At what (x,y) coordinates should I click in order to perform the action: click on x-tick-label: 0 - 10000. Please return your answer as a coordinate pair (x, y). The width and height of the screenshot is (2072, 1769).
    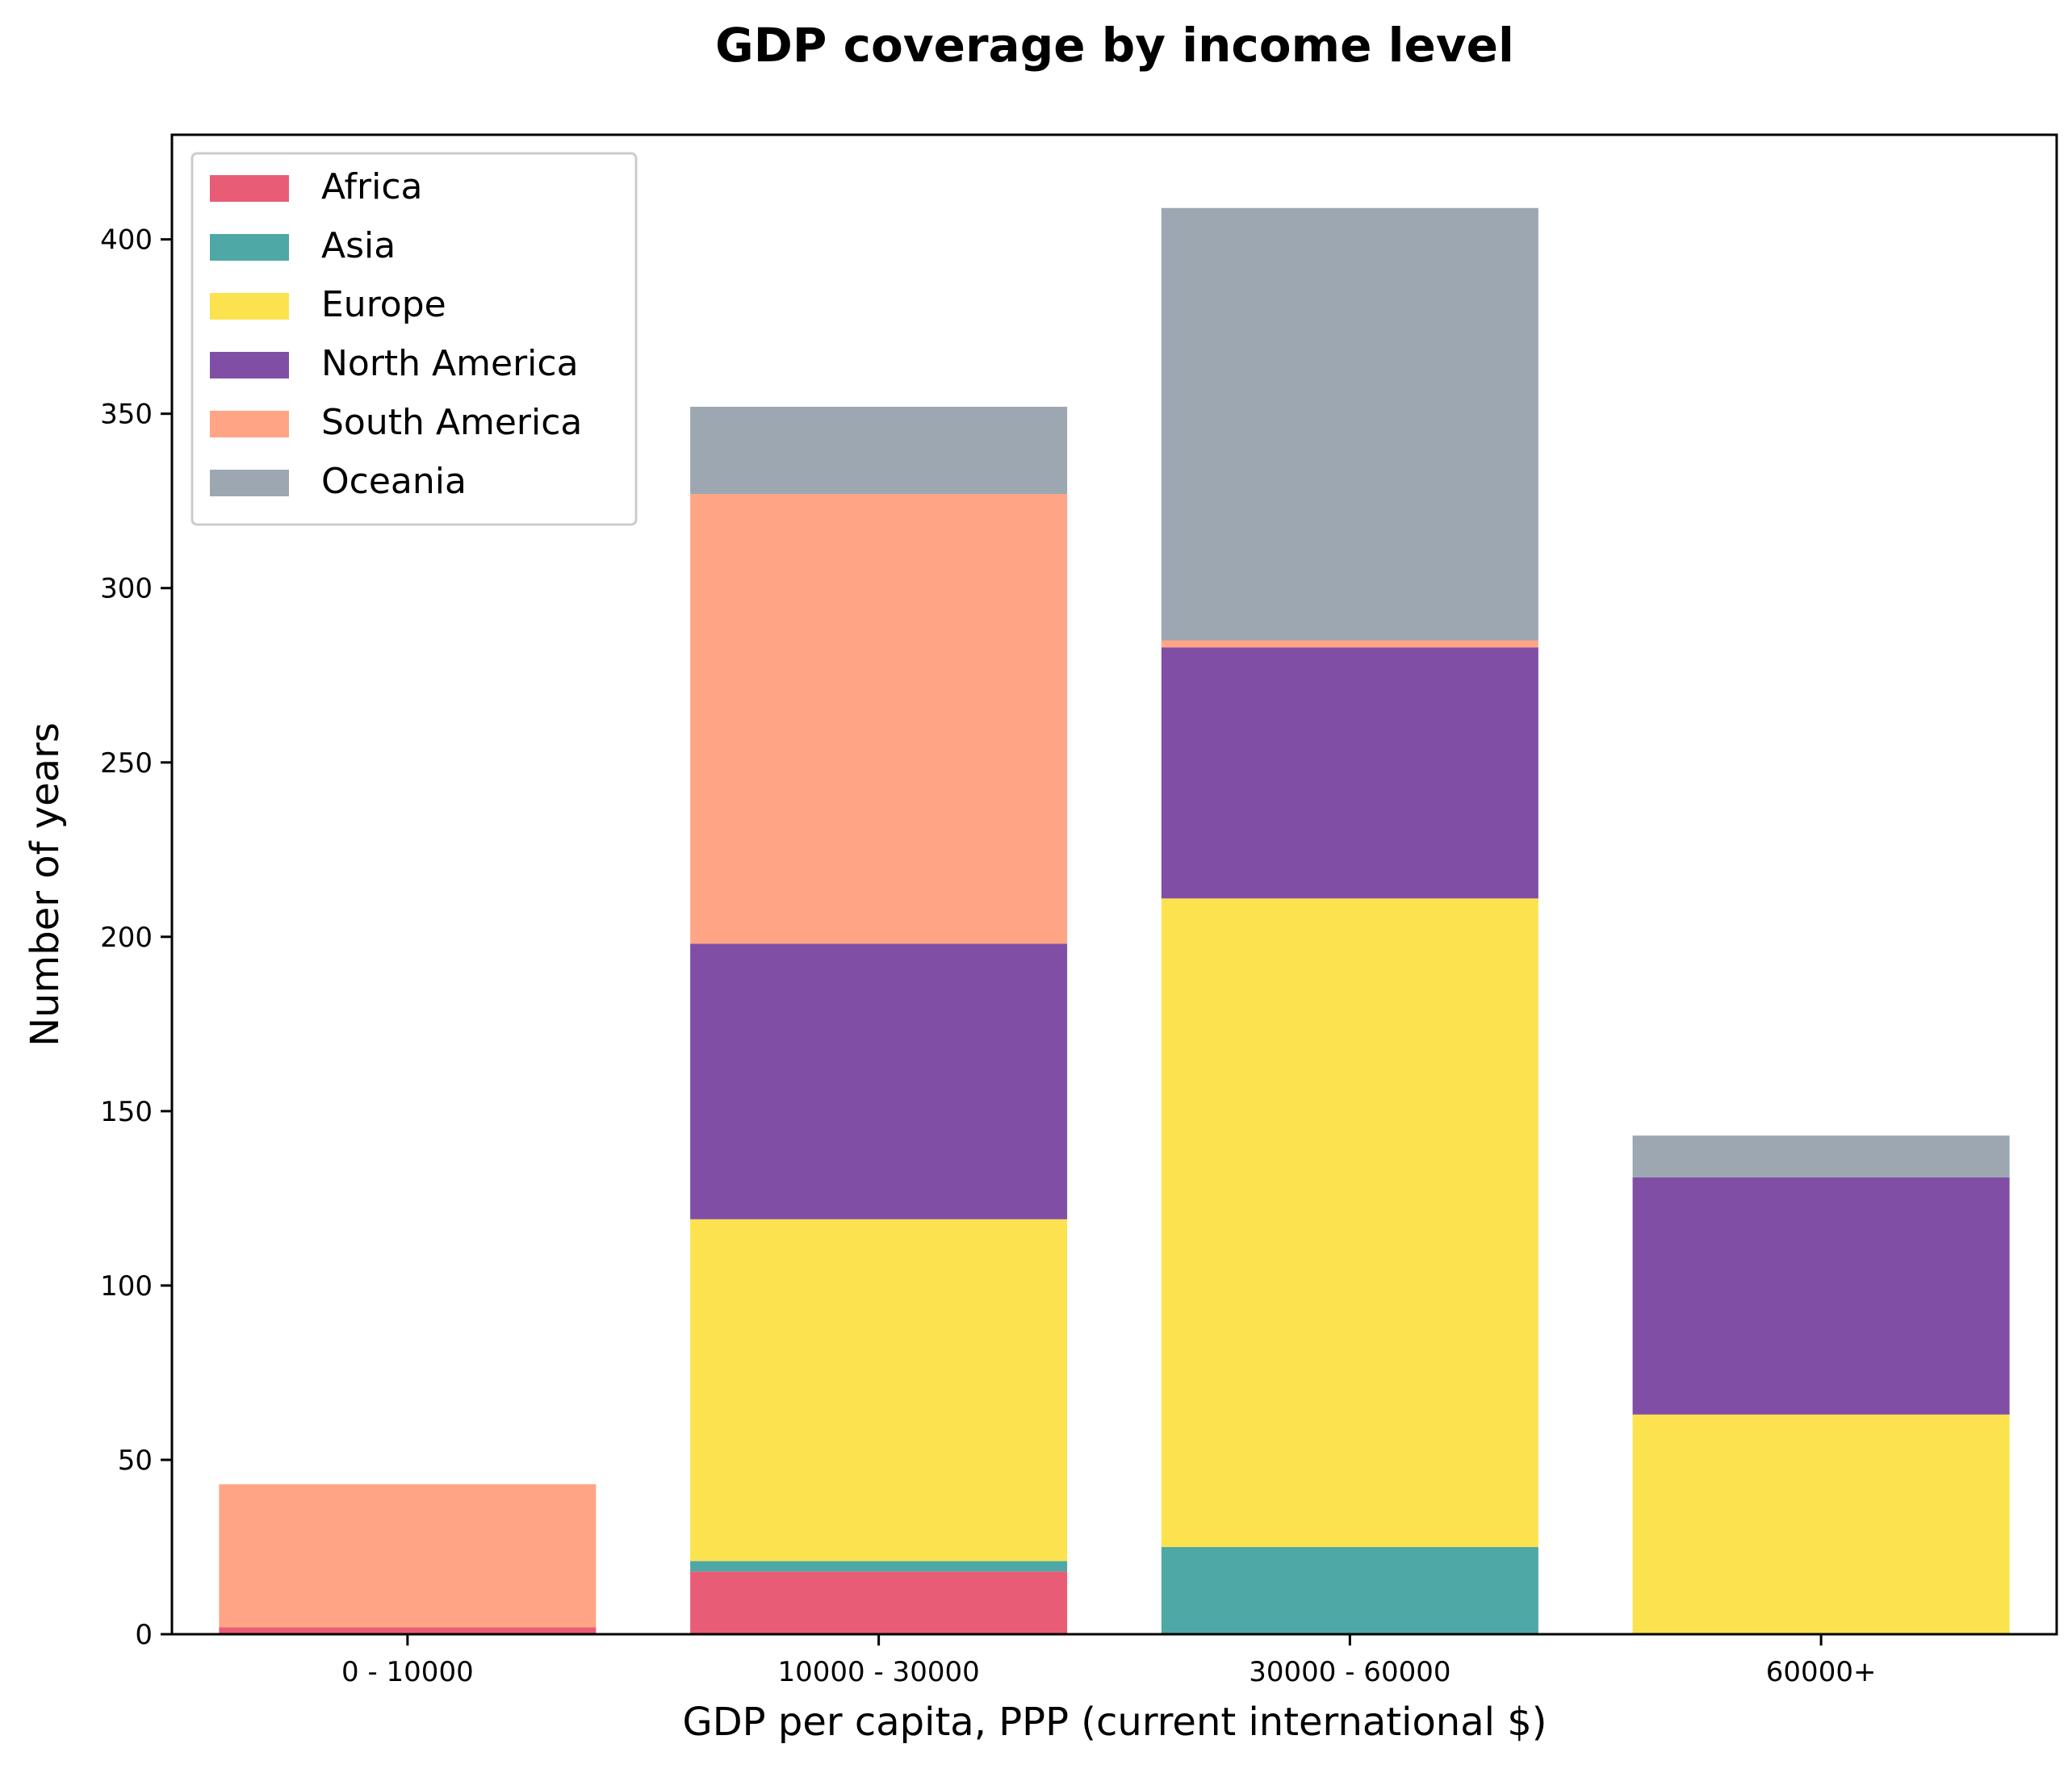
    Looking at the image, I should click on (407, 1672).